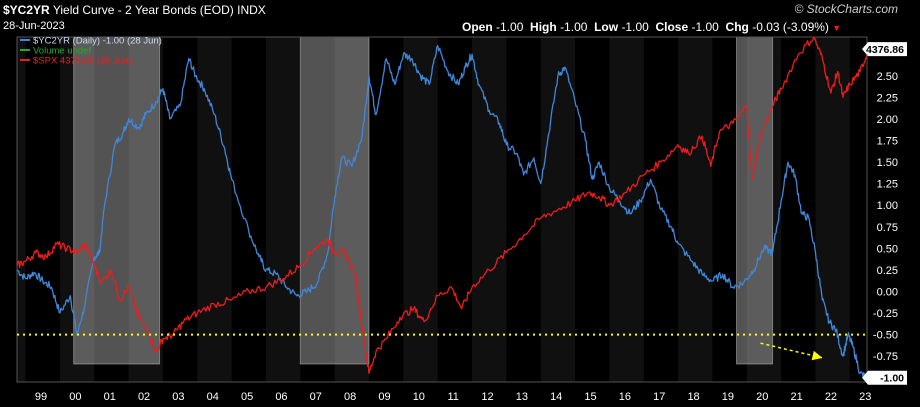  What do you see at coordinates (251, 10) in the screenshot?
I see `exchange: INDX` at bounding box center [251, 10].